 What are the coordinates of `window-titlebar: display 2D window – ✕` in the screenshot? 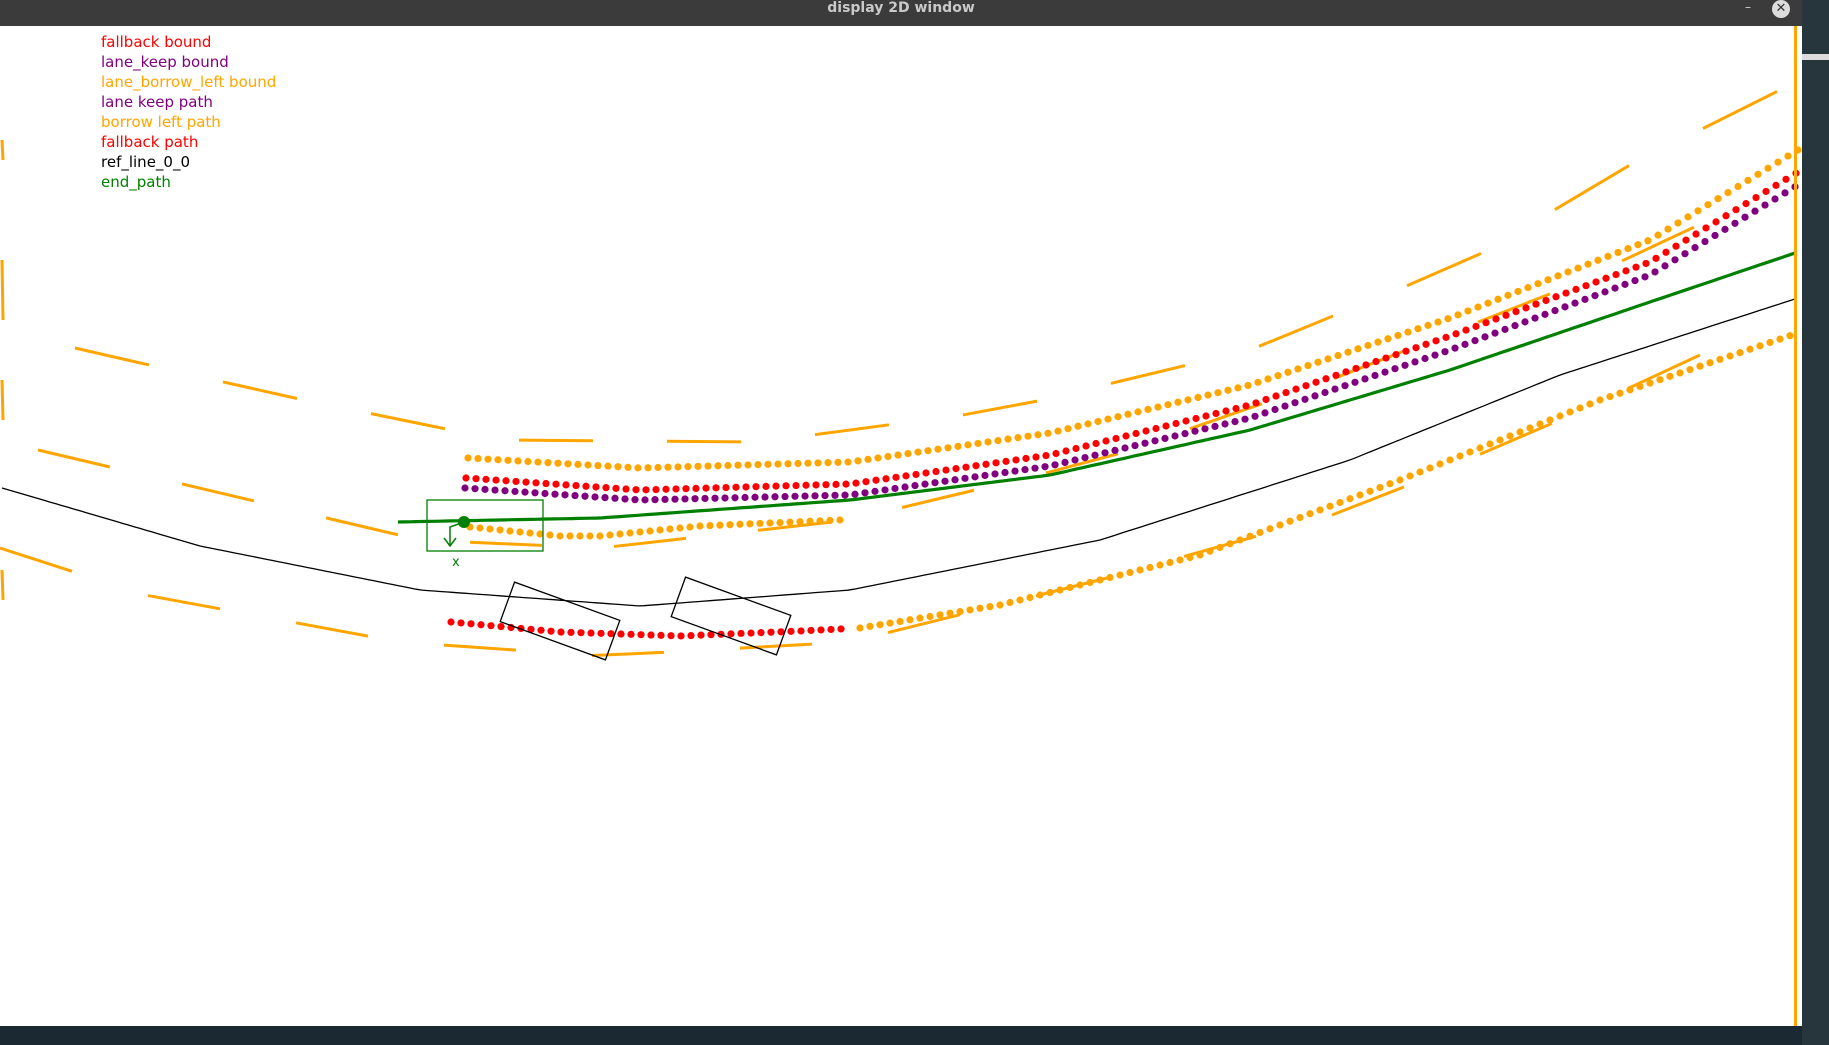 It's located at (901, 13).